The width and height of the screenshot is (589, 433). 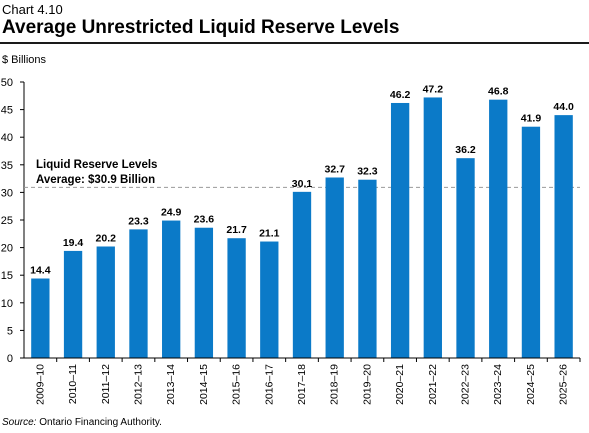 What do you see at coordinates (40, 271) in the screenshot?
I see `bar-value-label: 14.4` at bounding box center [40, 271].